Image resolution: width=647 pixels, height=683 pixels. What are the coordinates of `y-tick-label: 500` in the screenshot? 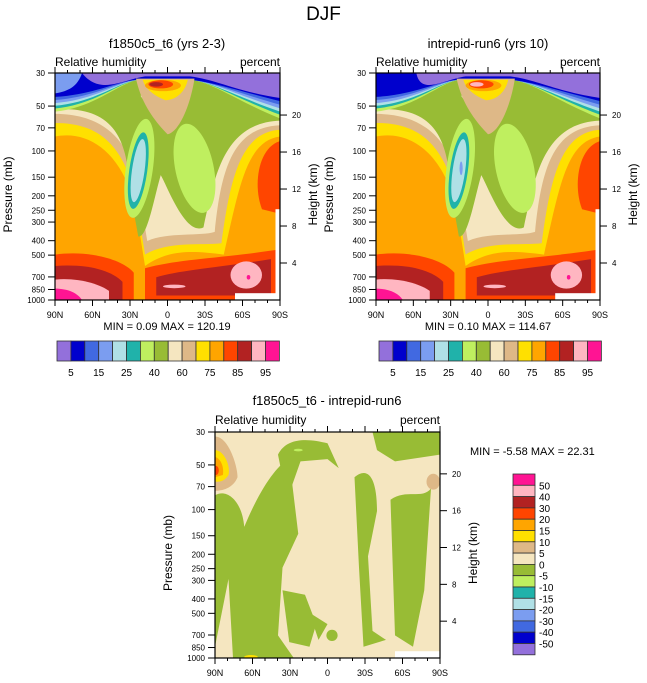 It's located at (199, 613).